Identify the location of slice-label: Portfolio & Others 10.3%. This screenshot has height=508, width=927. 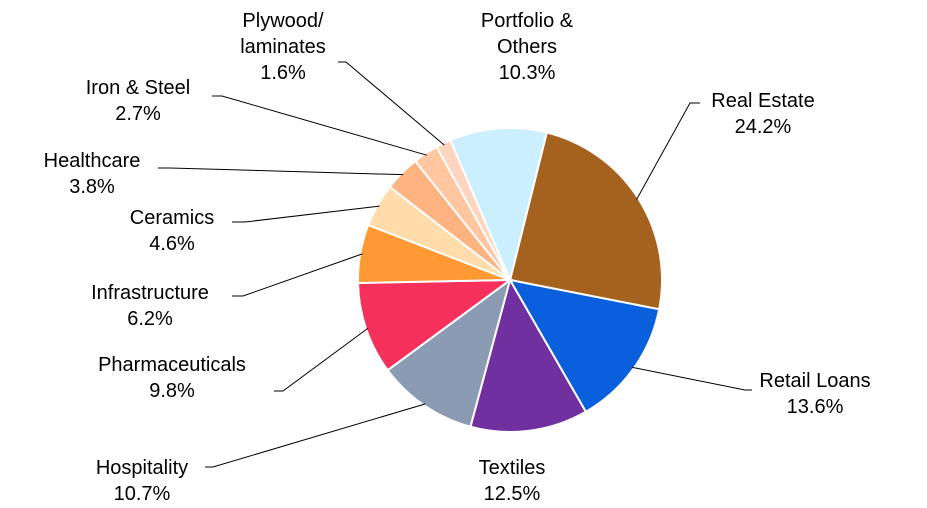
(527, 47).